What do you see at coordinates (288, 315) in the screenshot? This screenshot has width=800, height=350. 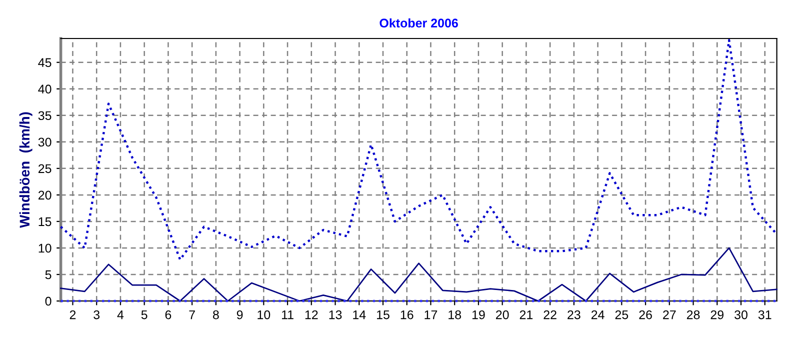 I see `x-tick-label: 11` at bounding box center [288, 315].